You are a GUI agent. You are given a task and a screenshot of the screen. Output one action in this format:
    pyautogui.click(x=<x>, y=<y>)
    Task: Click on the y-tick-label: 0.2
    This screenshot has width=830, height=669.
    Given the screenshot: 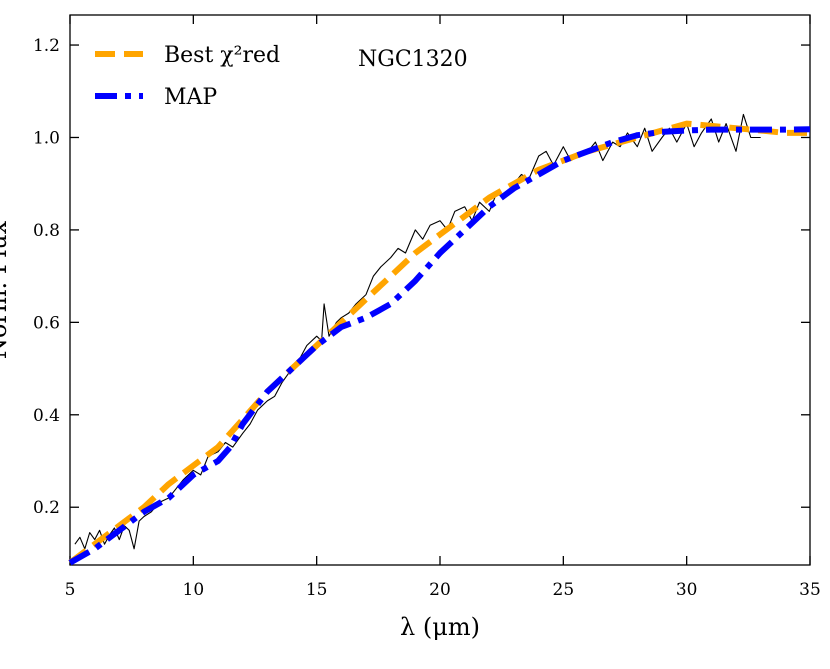 What is the action you would take?
    pyautogui.click(x=46, y=508)
    